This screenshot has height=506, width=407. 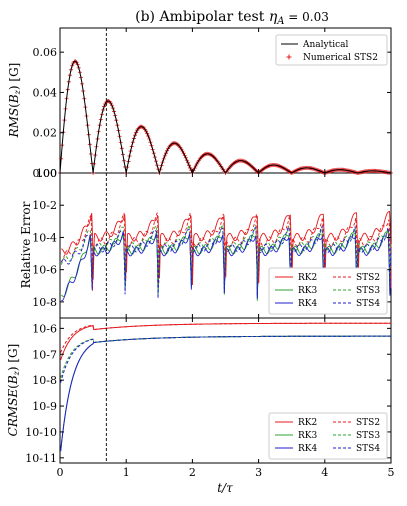 What do you see at coordinates (225, 488) in the screenshot?
I see `x-axis-label: t/τ` at bounding box center [225, 488].